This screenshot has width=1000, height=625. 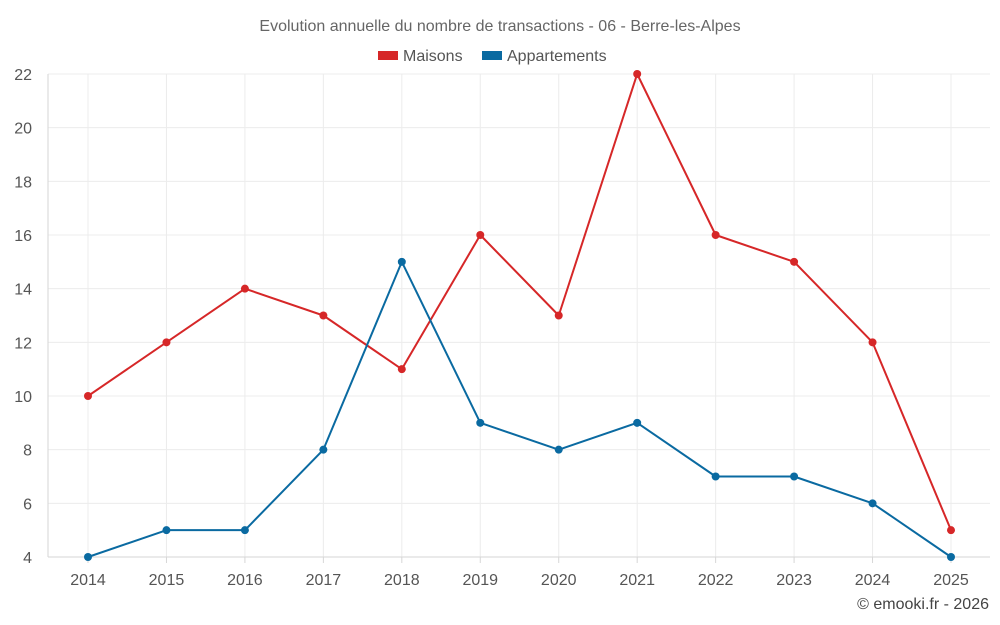 I want to click on credit-text: © emooki.fr - 2026, so click(x=923, y=604).